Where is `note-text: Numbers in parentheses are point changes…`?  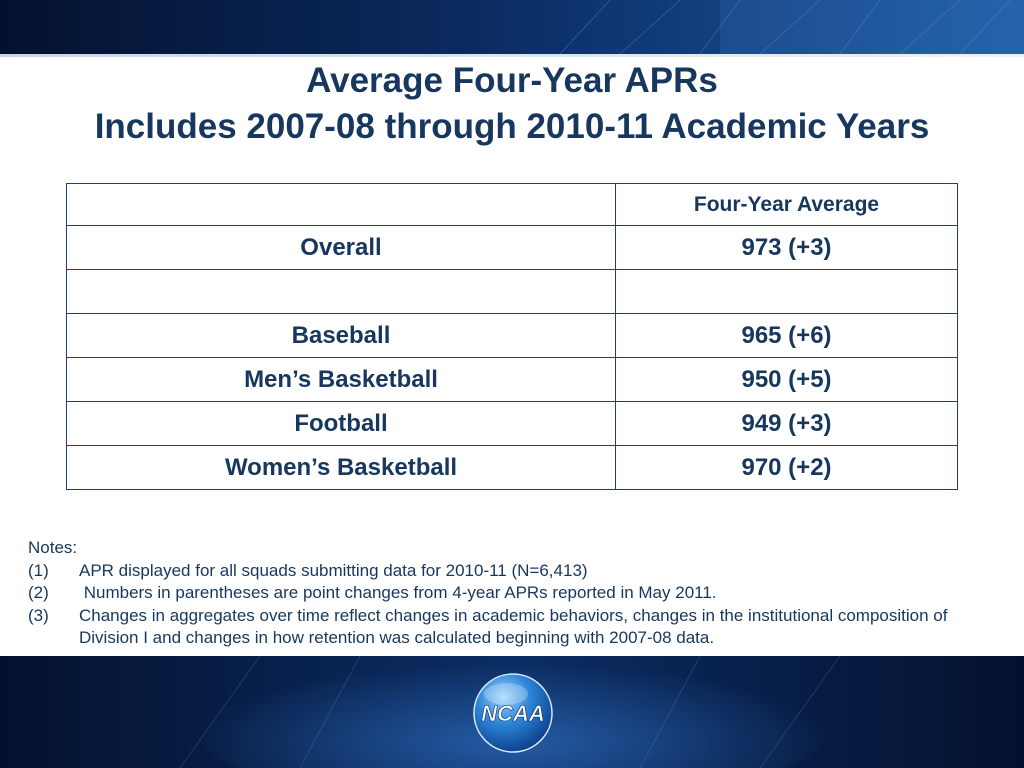
note-text: Numbers in parentheses are point changes… is located at coordinates (398, 592).